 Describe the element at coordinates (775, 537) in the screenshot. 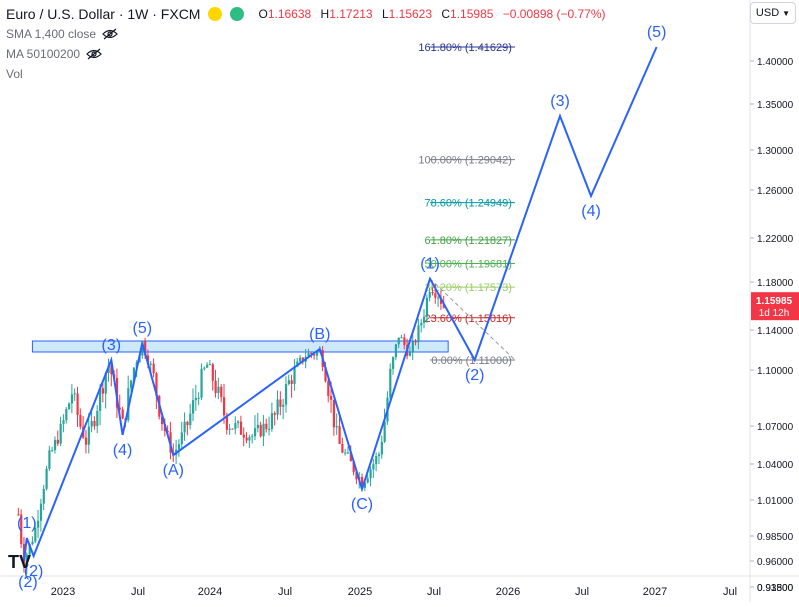

I see `price-tick-label: 0.98500` at that location.